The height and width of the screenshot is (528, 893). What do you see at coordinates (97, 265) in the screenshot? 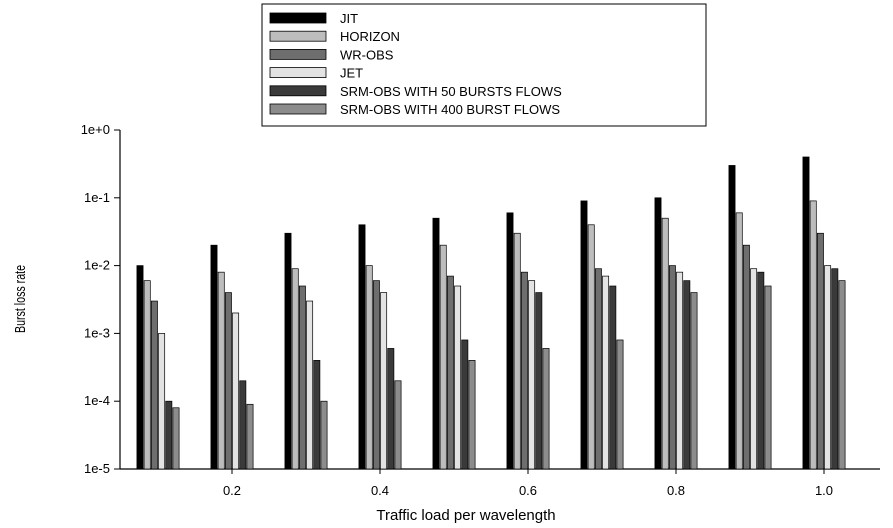
I see `y-tick-label: 1e-2` at bounding box center [97, 265].